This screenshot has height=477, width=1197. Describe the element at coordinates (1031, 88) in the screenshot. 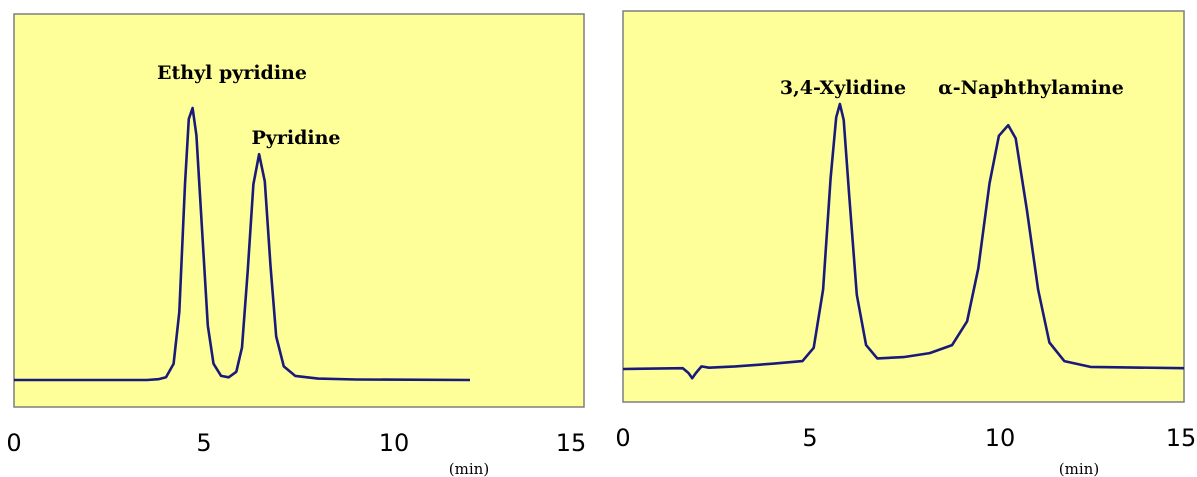

I see `peak-label-alpha-naphthylamine: α-Naphthylamine` at that location.